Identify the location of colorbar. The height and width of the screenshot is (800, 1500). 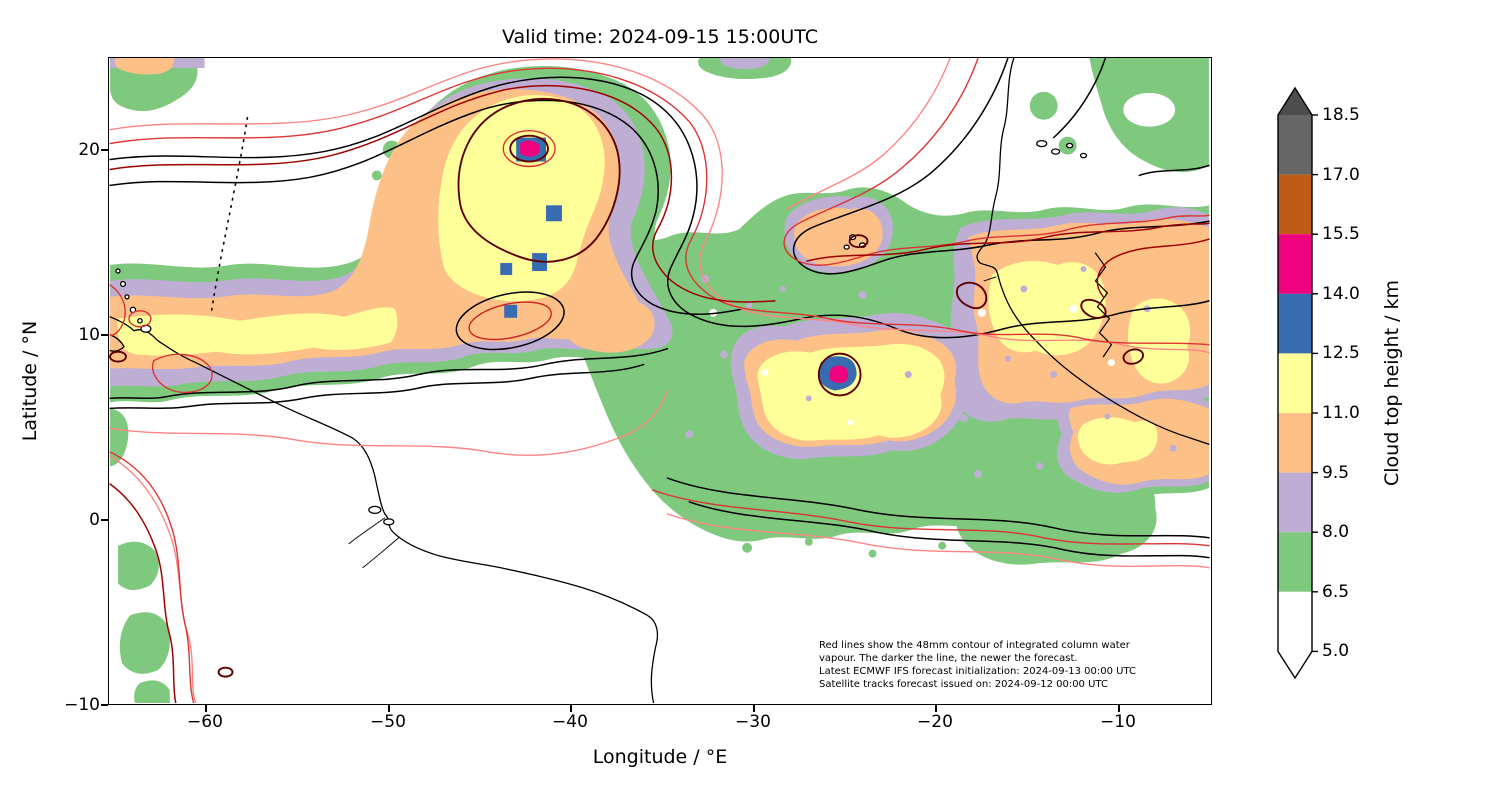
(1297, 383).